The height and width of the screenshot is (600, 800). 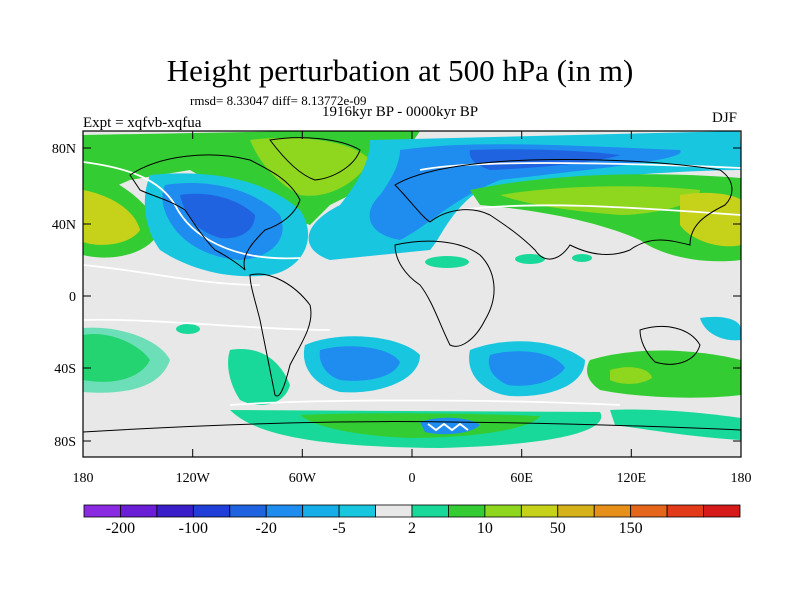 What do you see at coordinates (338, 528) in the screenshot?
I see `colorbar-label: -5` at bounding box center [338, 528].